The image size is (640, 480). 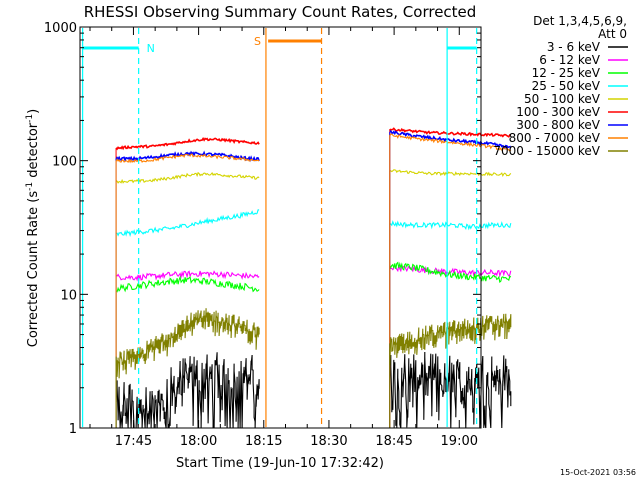 I want to click on saa-flag-label: S, so click(x=257, y=41).